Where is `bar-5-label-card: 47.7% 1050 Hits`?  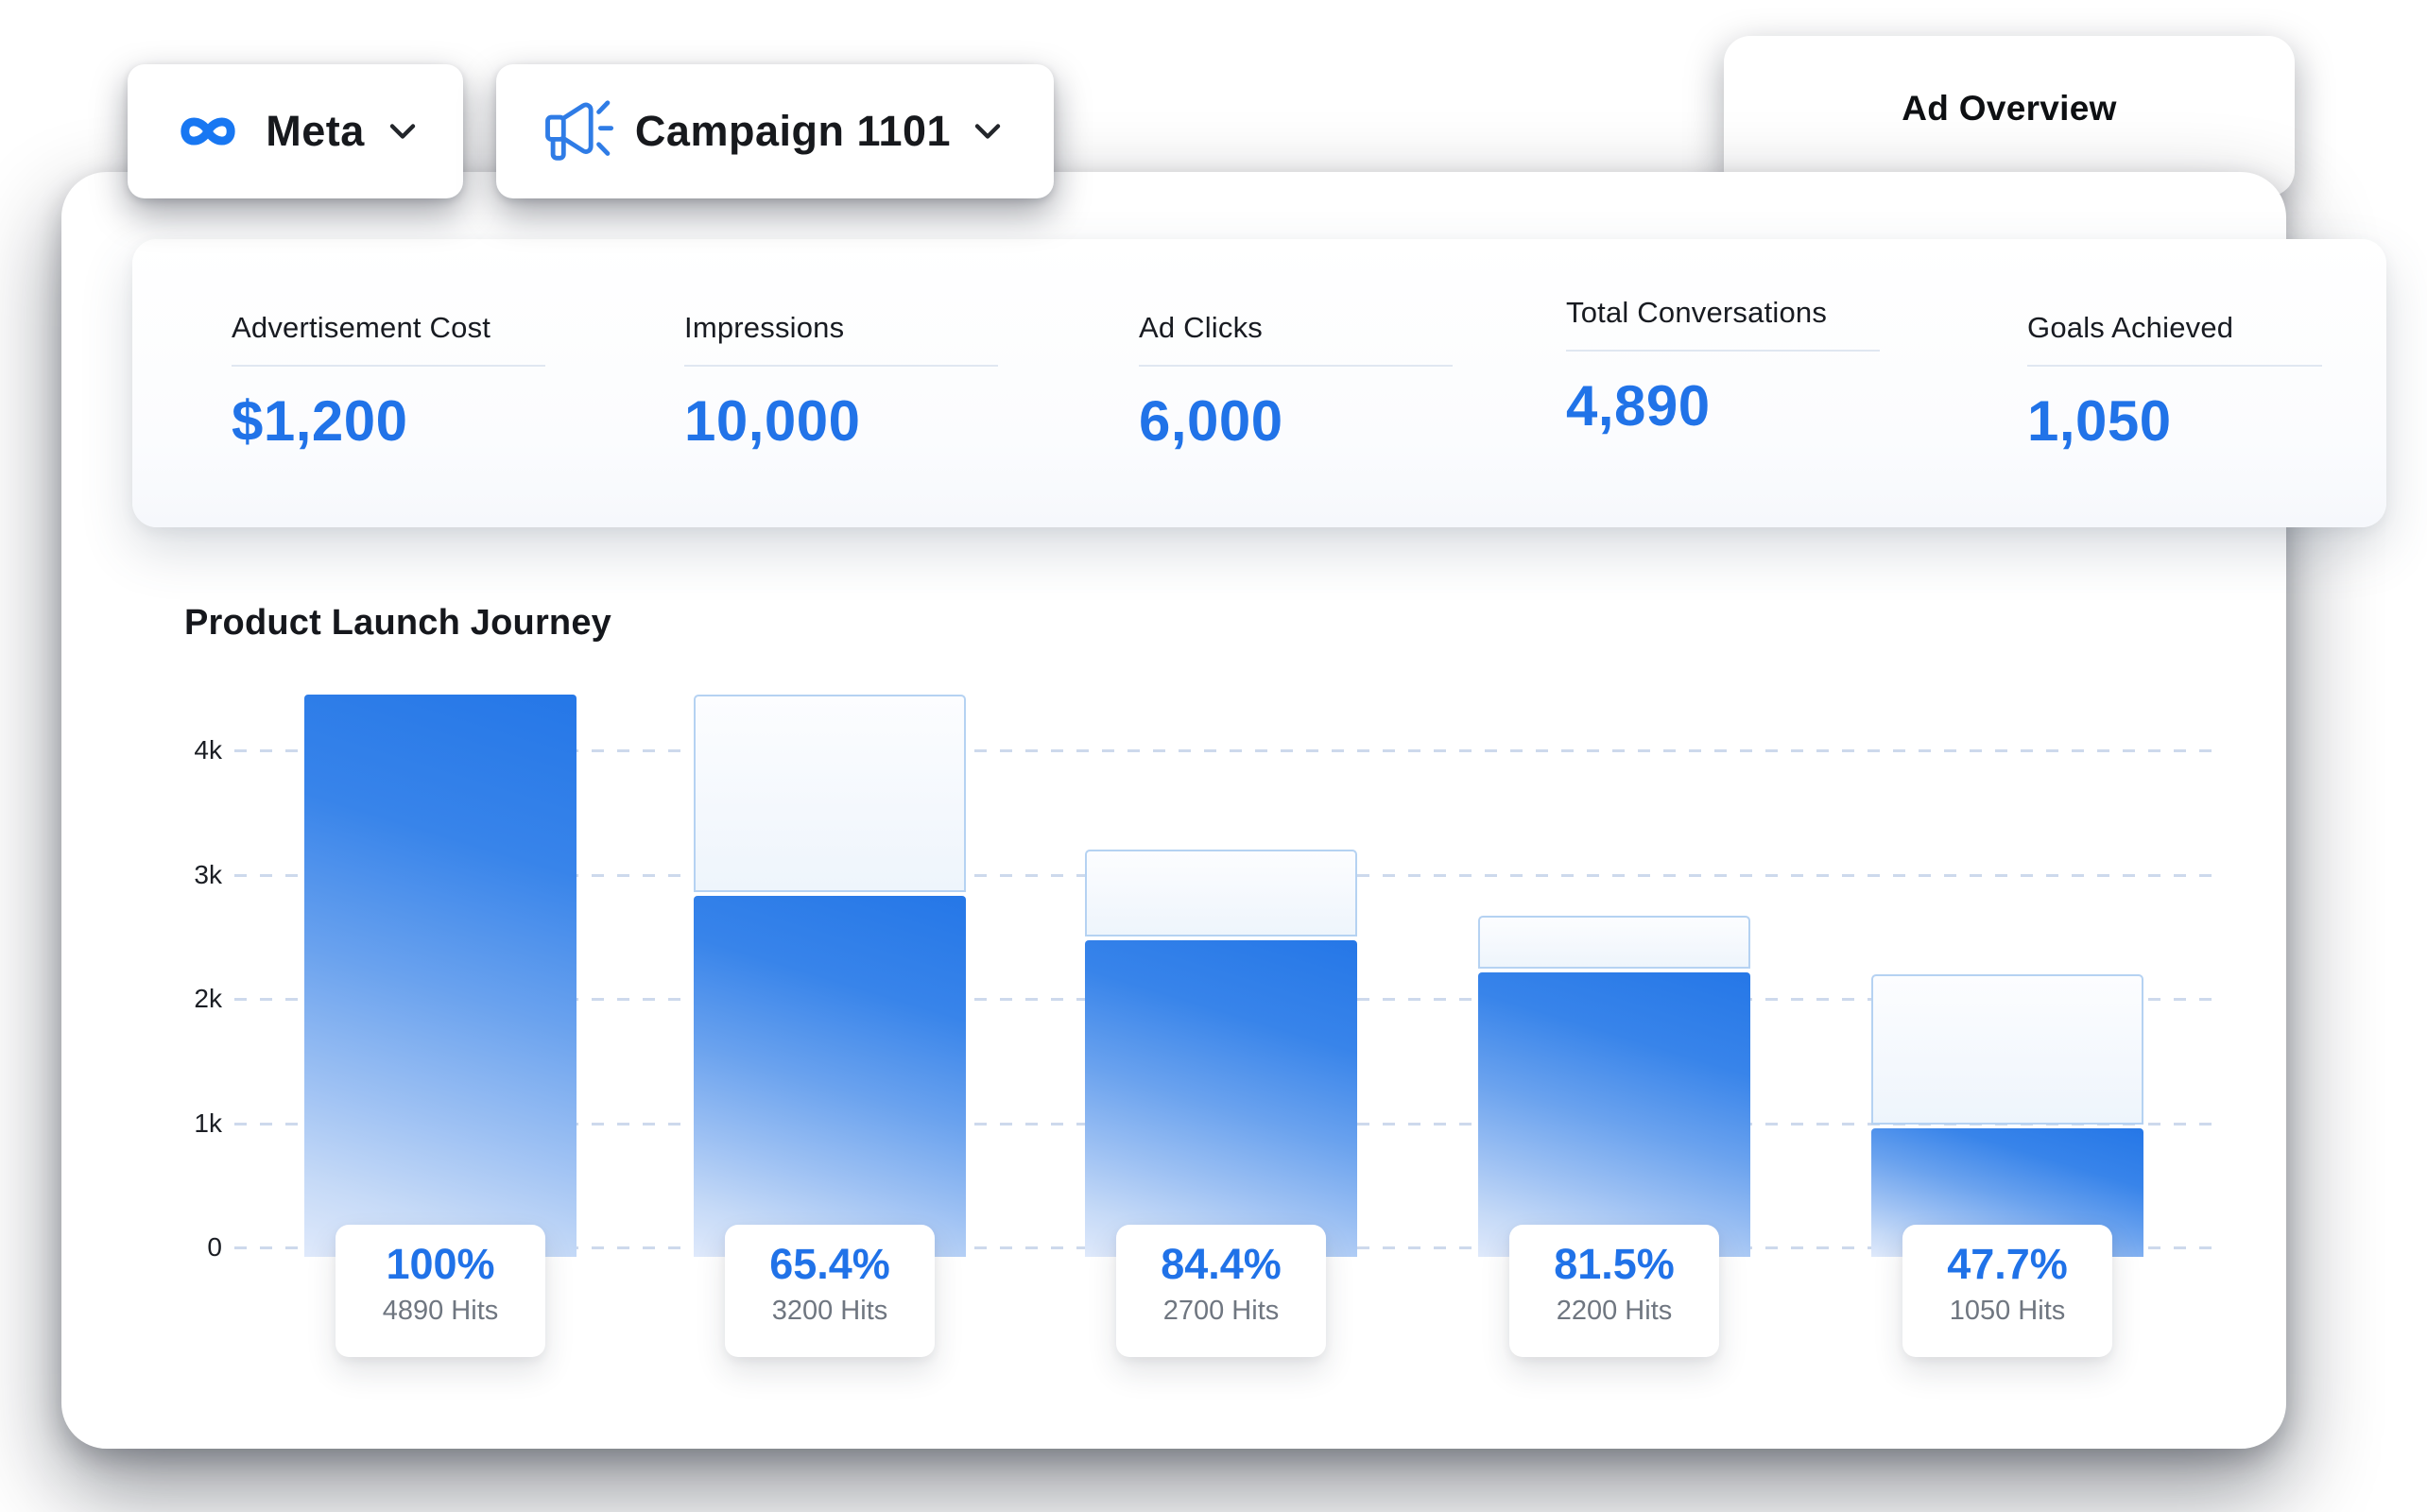 bar-5-label-card: 47.7% 1050 Hits is located at coordinates (2007, 1291).